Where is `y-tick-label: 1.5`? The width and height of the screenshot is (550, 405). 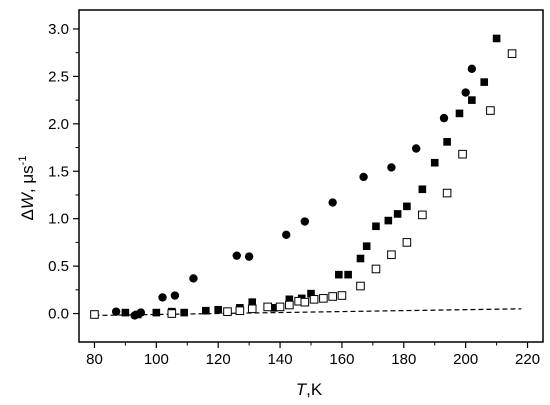
y-tick-label: 1.5 is located at coordinates (58, 171).